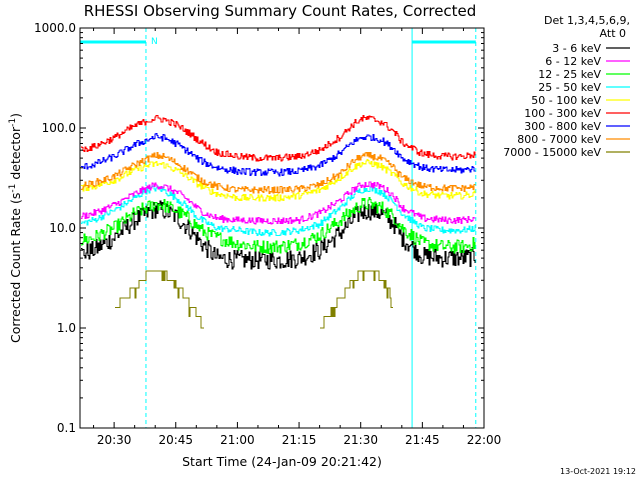 Image resolution: width=640 pixels, height=480 pixels. Describe the element at coordinates (360, 440) in the screenshot. I see `x-tick-label-4: 21:30` at that location.